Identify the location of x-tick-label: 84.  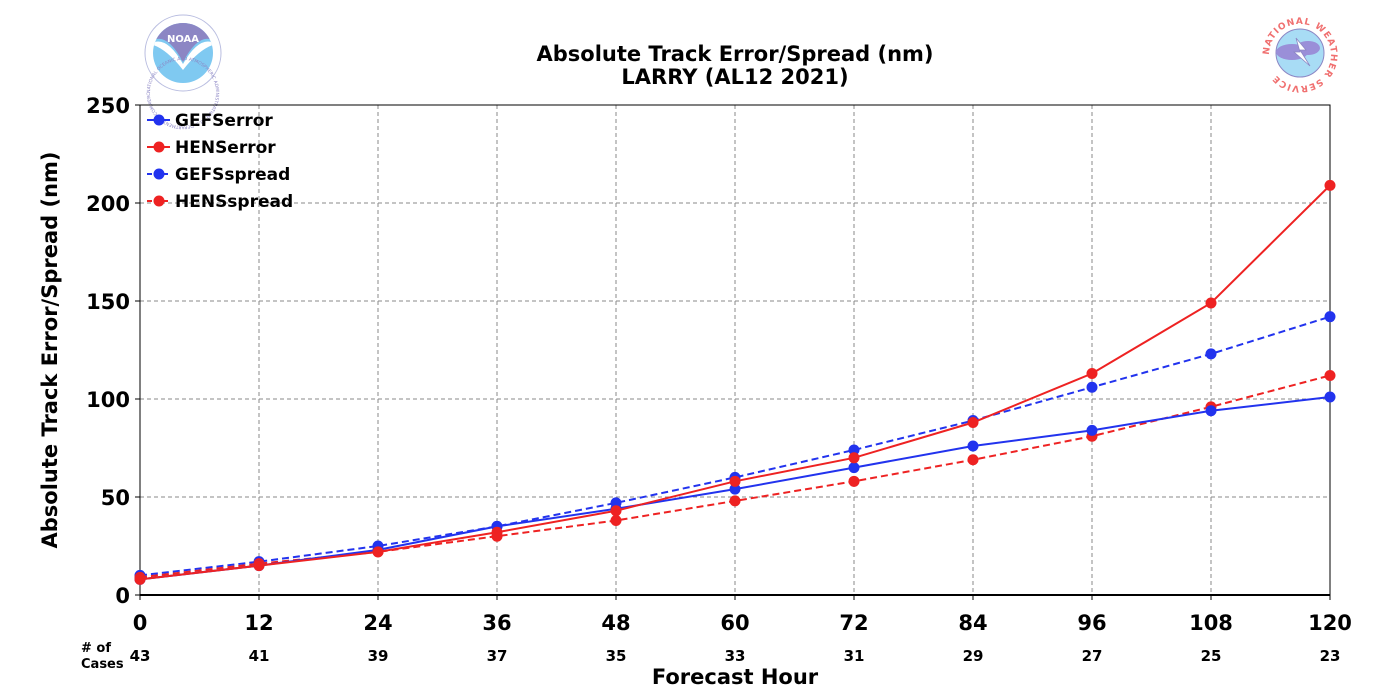
(972, 623).